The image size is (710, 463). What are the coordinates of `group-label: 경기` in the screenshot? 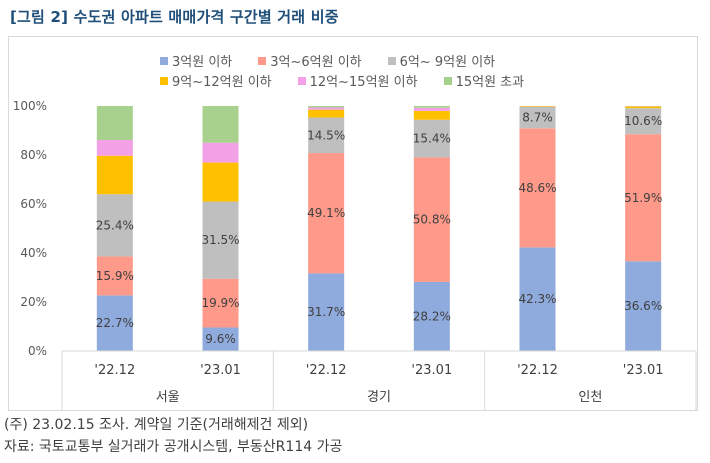 It's located at (379, 397).